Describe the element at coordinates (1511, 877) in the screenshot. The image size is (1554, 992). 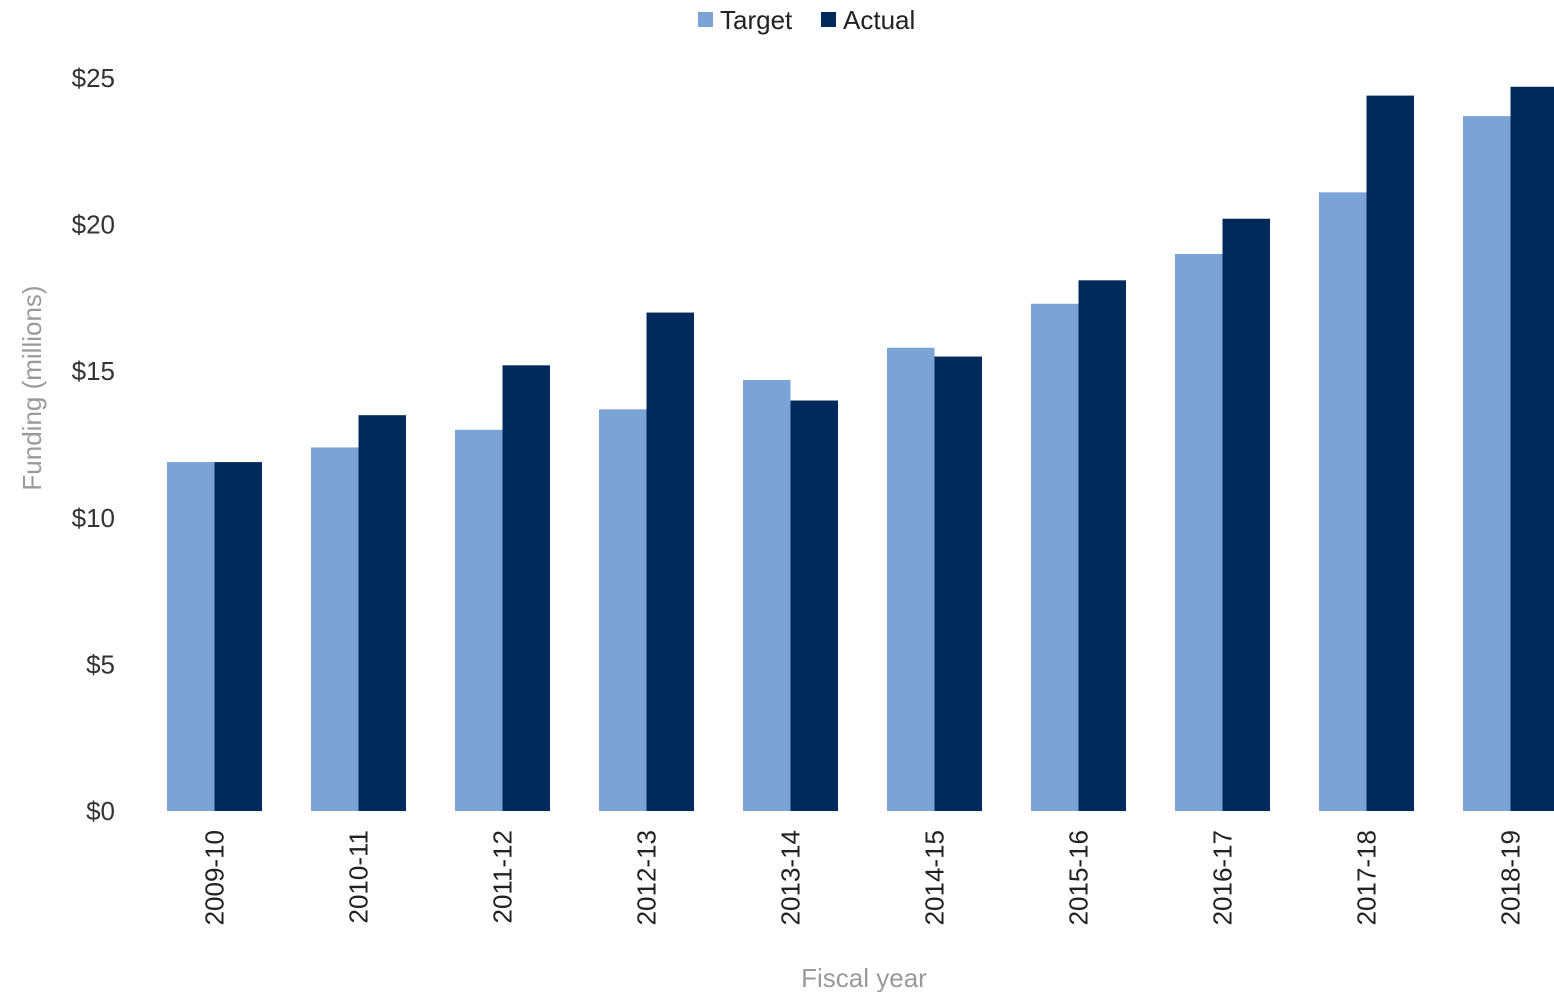
I see `x-tick-label: 2018-19` at that location.